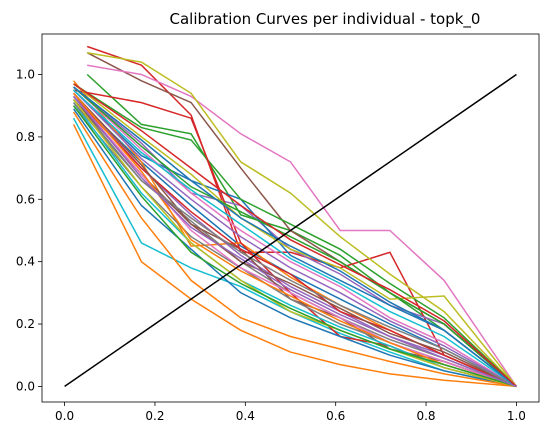 The width and height of the screenshot is (547, 435). What do you see at coordinates (425, 416) in the screenshot?
I see `x-tick-label: 0.8` at bounding box center [425, 416].